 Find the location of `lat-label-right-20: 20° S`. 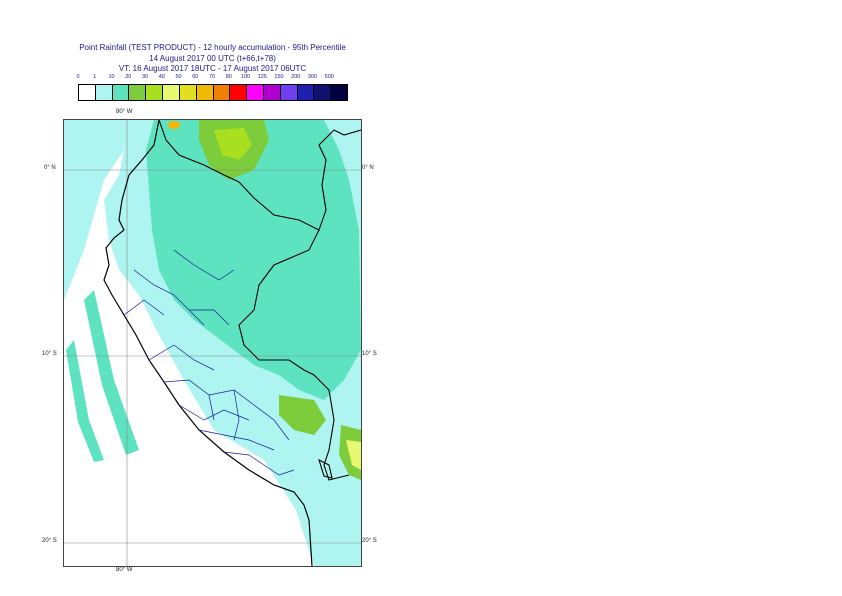

lat-label-right-20: 20° S is located at coordinates (369, 541).